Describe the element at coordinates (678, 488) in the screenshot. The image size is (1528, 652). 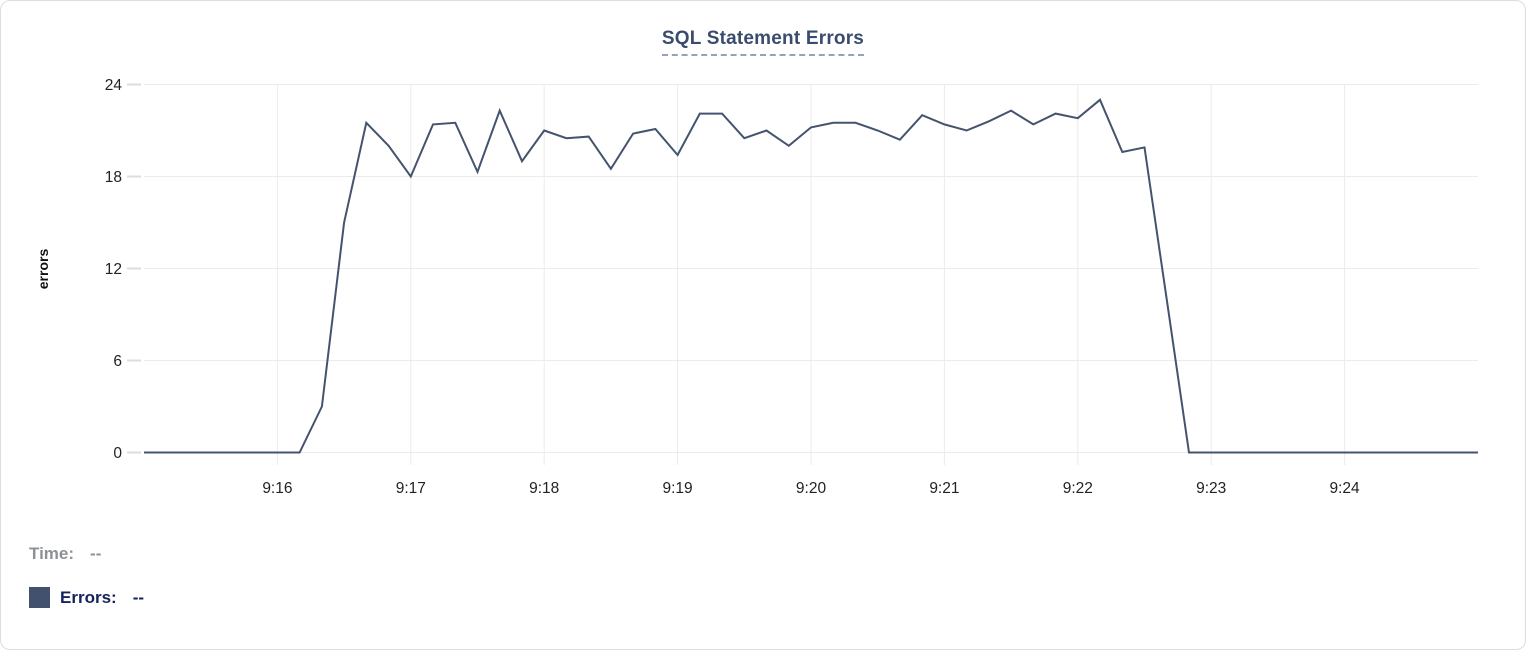
I see `x-tick-label: 9:19` at that location.